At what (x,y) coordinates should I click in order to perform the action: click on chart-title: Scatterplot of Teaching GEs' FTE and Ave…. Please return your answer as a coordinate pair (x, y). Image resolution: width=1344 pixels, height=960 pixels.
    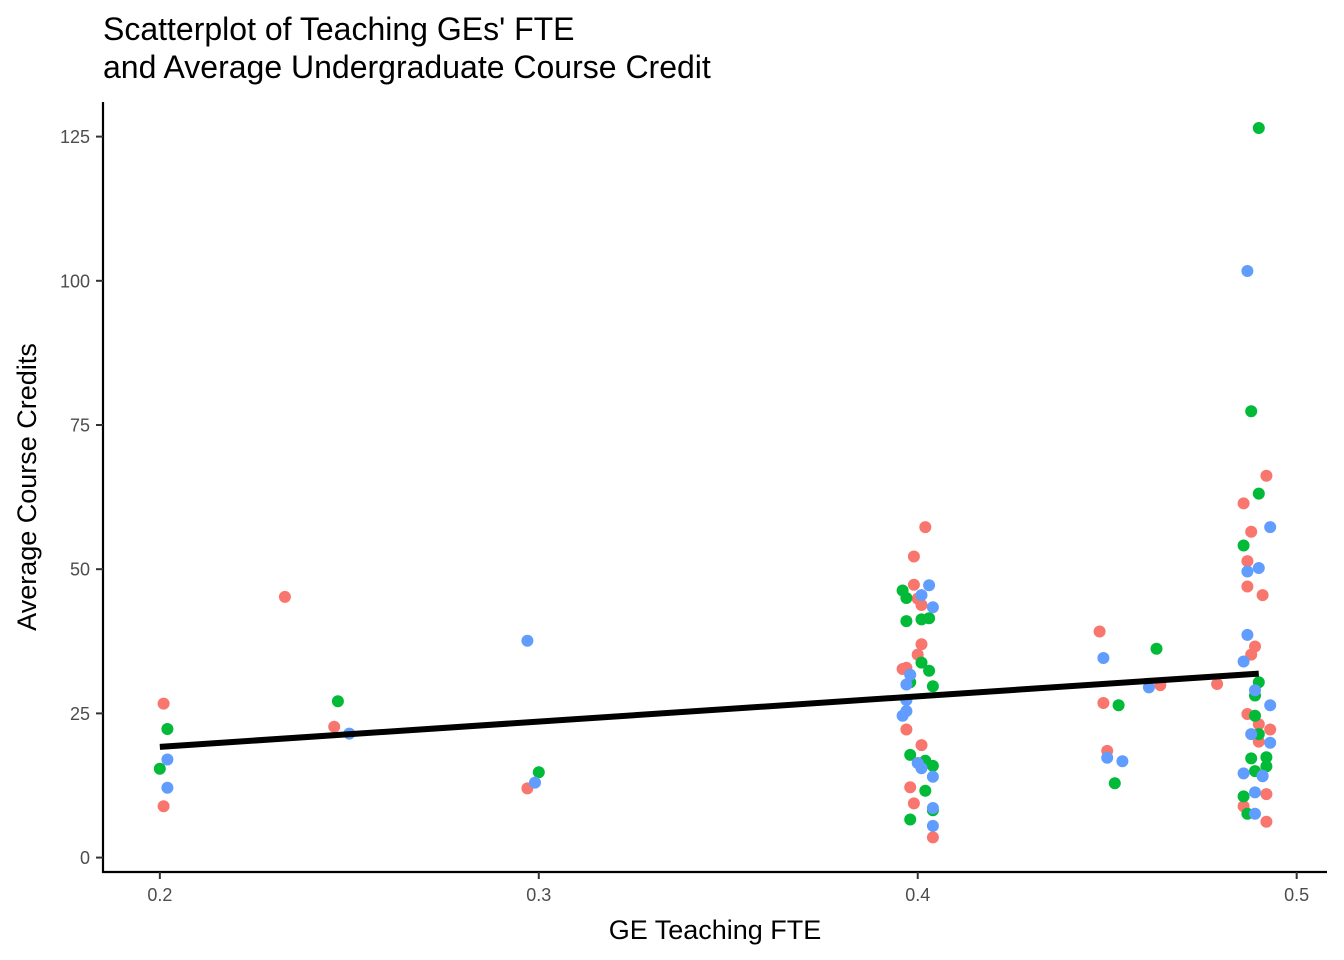
    Looking at the image, I should click on (407, 48).